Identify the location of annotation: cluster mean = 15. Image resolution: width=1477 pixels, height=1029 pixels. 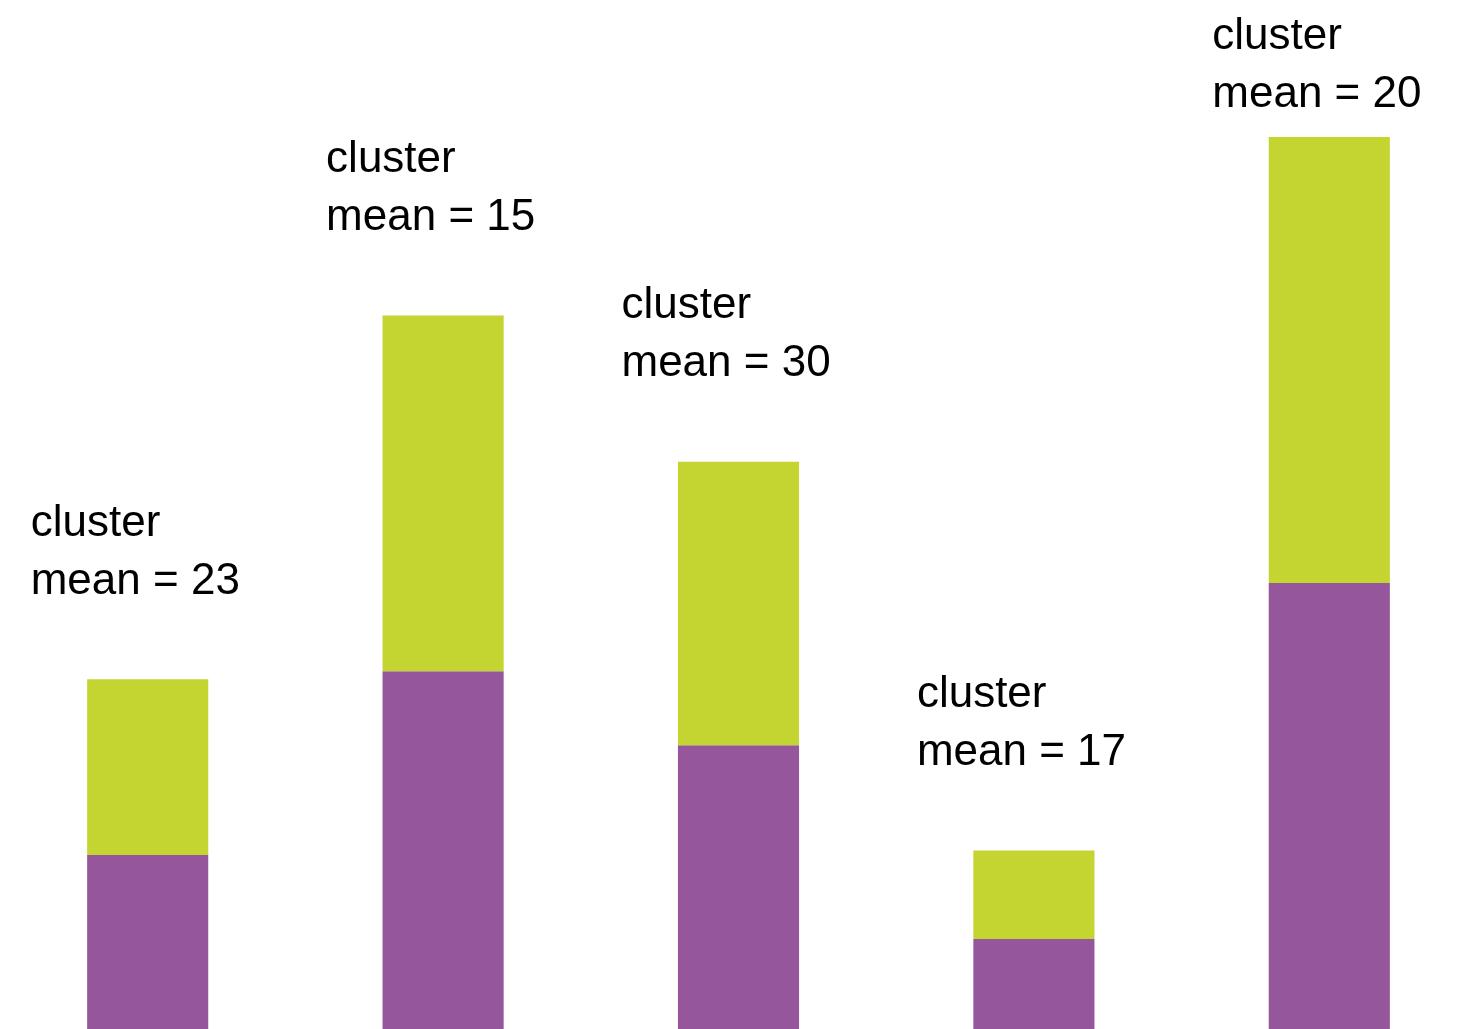
(431, 185).